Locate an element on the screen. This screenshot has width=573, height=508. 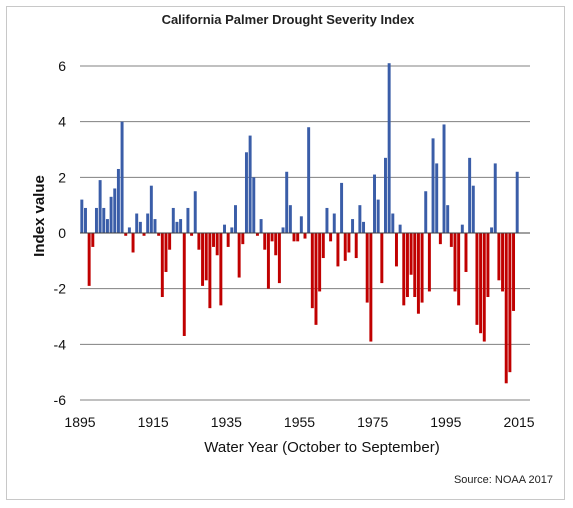
y-tick-label: 0 is located at coordinates (62, 233).